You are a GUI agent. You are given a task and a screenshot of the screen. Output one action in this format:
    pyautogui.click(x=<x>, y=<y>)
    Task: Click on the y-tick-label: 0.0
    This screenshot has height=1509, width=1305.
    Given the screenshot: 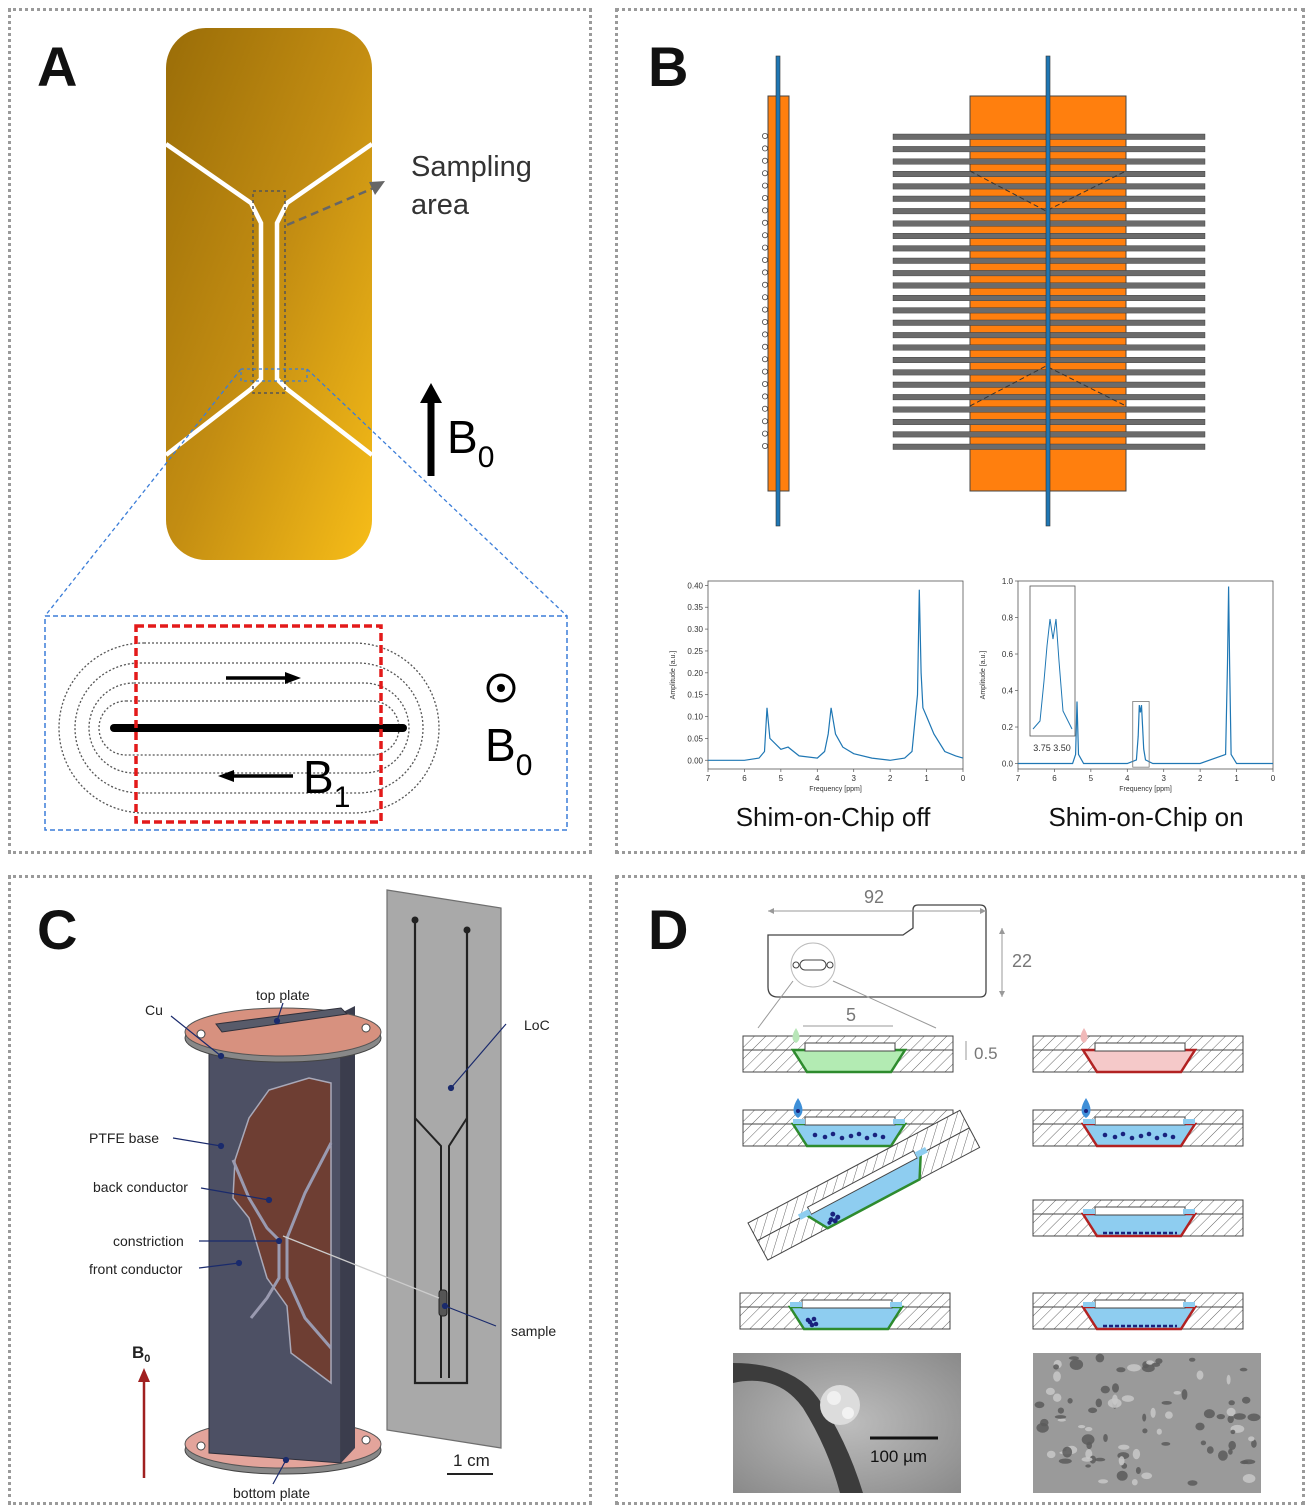 What is the action you would take?
    pyautogui.click(x=1008, y=764)
    